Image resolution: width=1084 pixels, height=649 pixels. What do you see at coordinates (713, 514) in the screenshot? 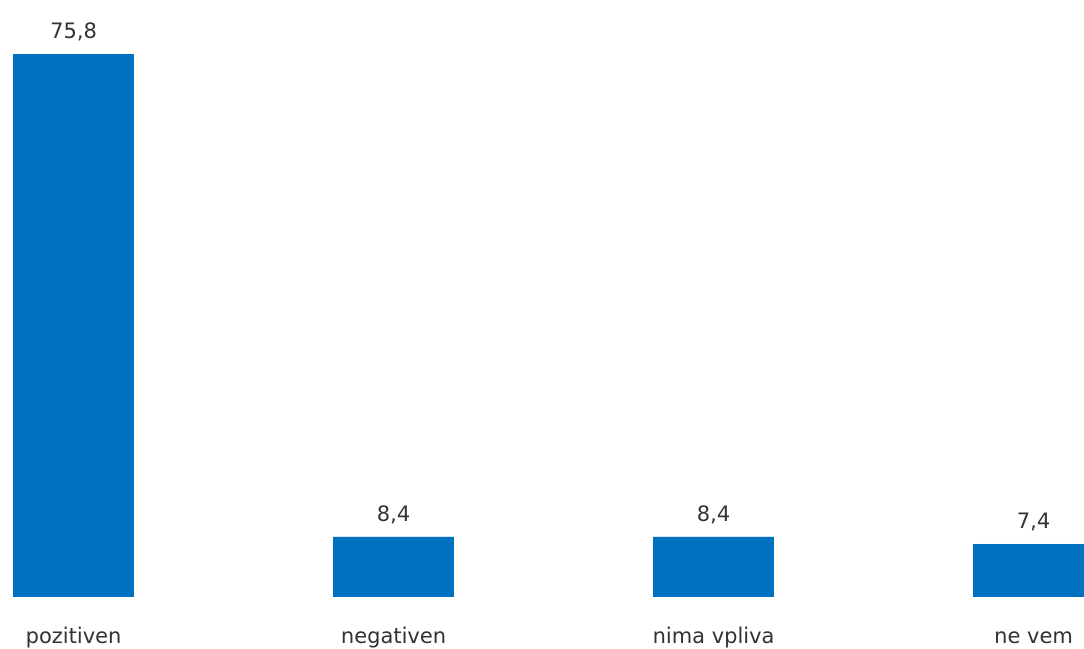
I see `value-label-nima-vpliva: 8,4` at bounding box center [713, 514].